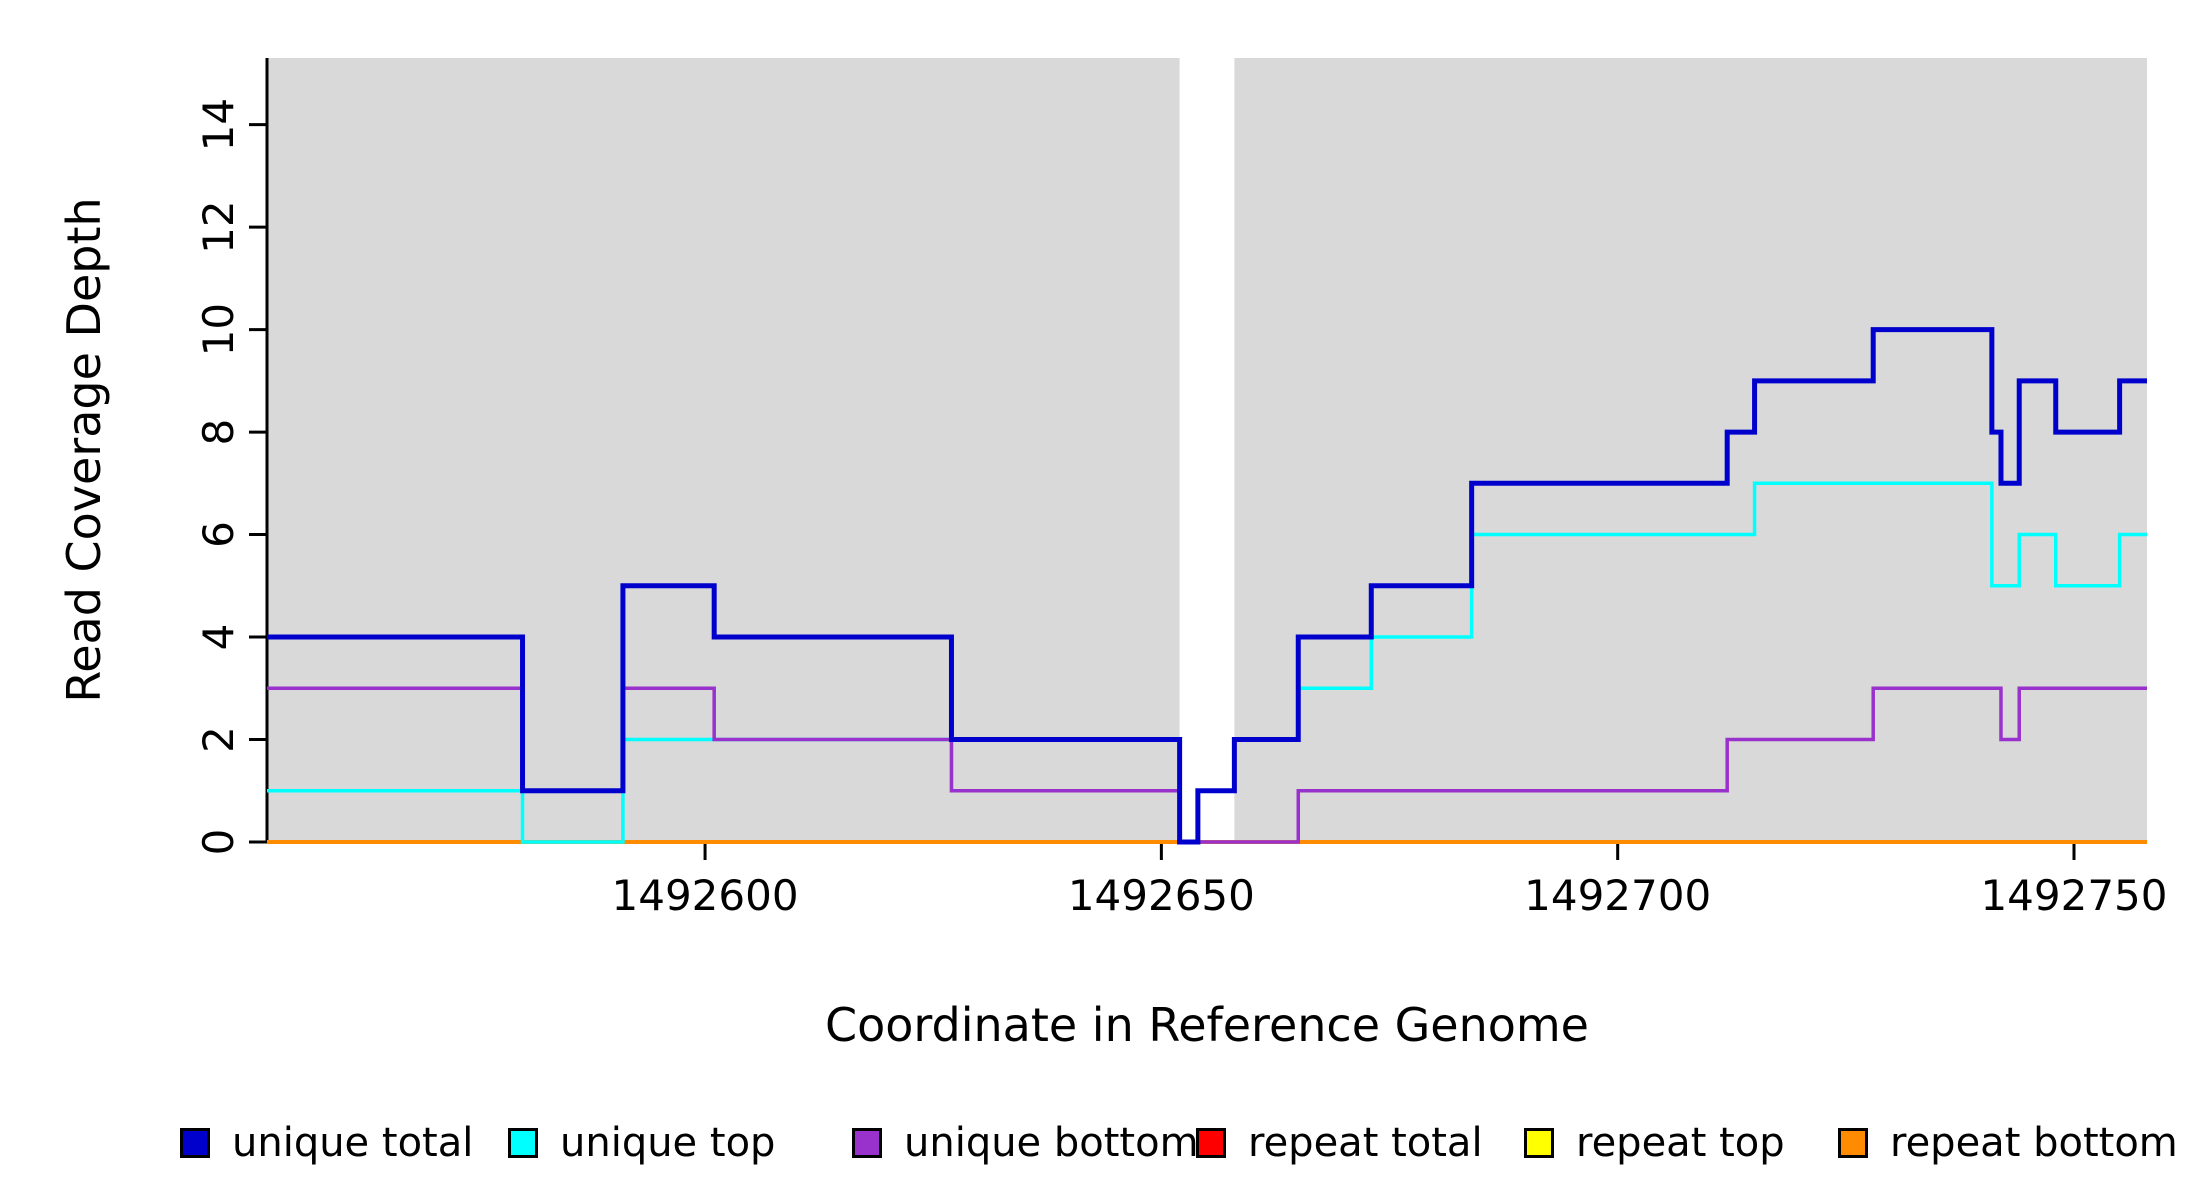 The height and width of the screenshot is (1200, 2200). What do you see at coordinates (218, 534) in the screenshot?
I see `y-tick-label: 6` at bounding box center [218, 534].